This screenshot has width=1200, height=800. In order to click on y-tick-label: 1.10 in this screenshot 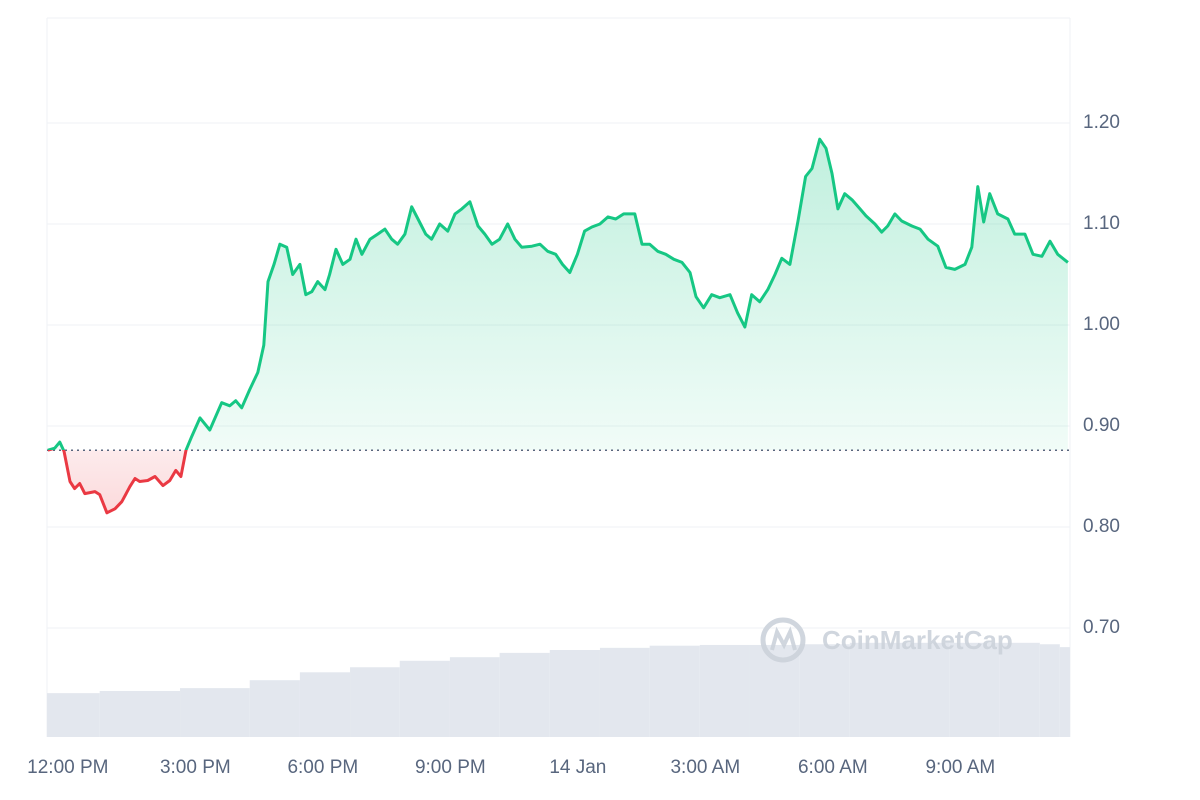, I will do `click(1101, 223)`.